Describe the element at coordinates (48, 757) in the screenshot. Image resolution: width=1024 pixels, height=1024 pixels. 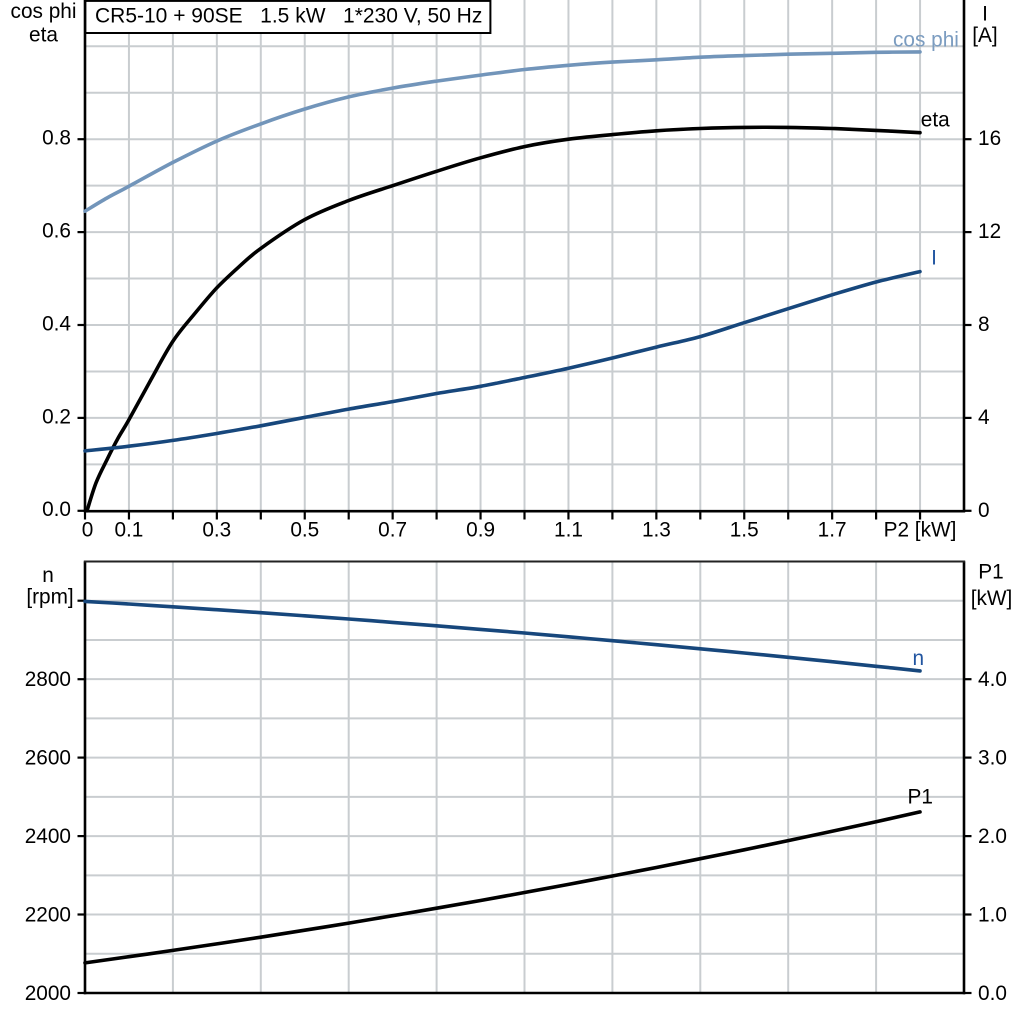
I see `svg-text: 2600` at that location.